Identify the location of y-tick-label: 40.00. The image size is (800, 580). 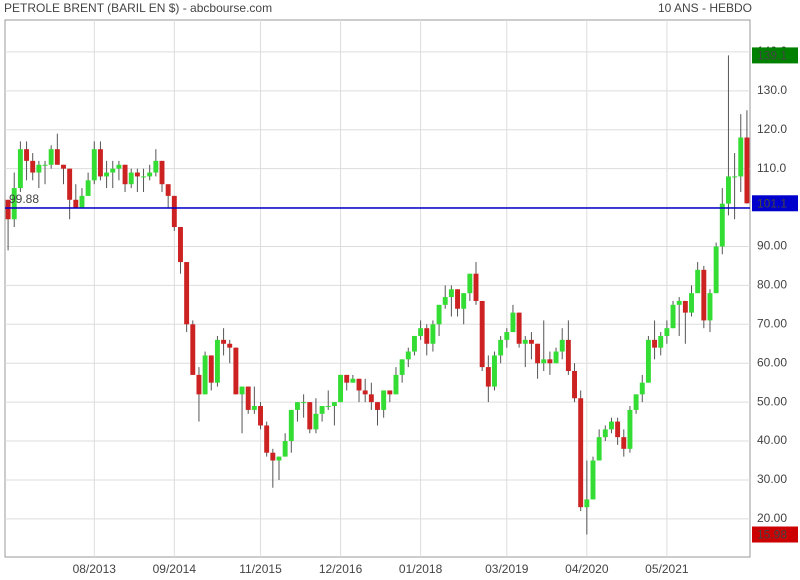
(772, 440).